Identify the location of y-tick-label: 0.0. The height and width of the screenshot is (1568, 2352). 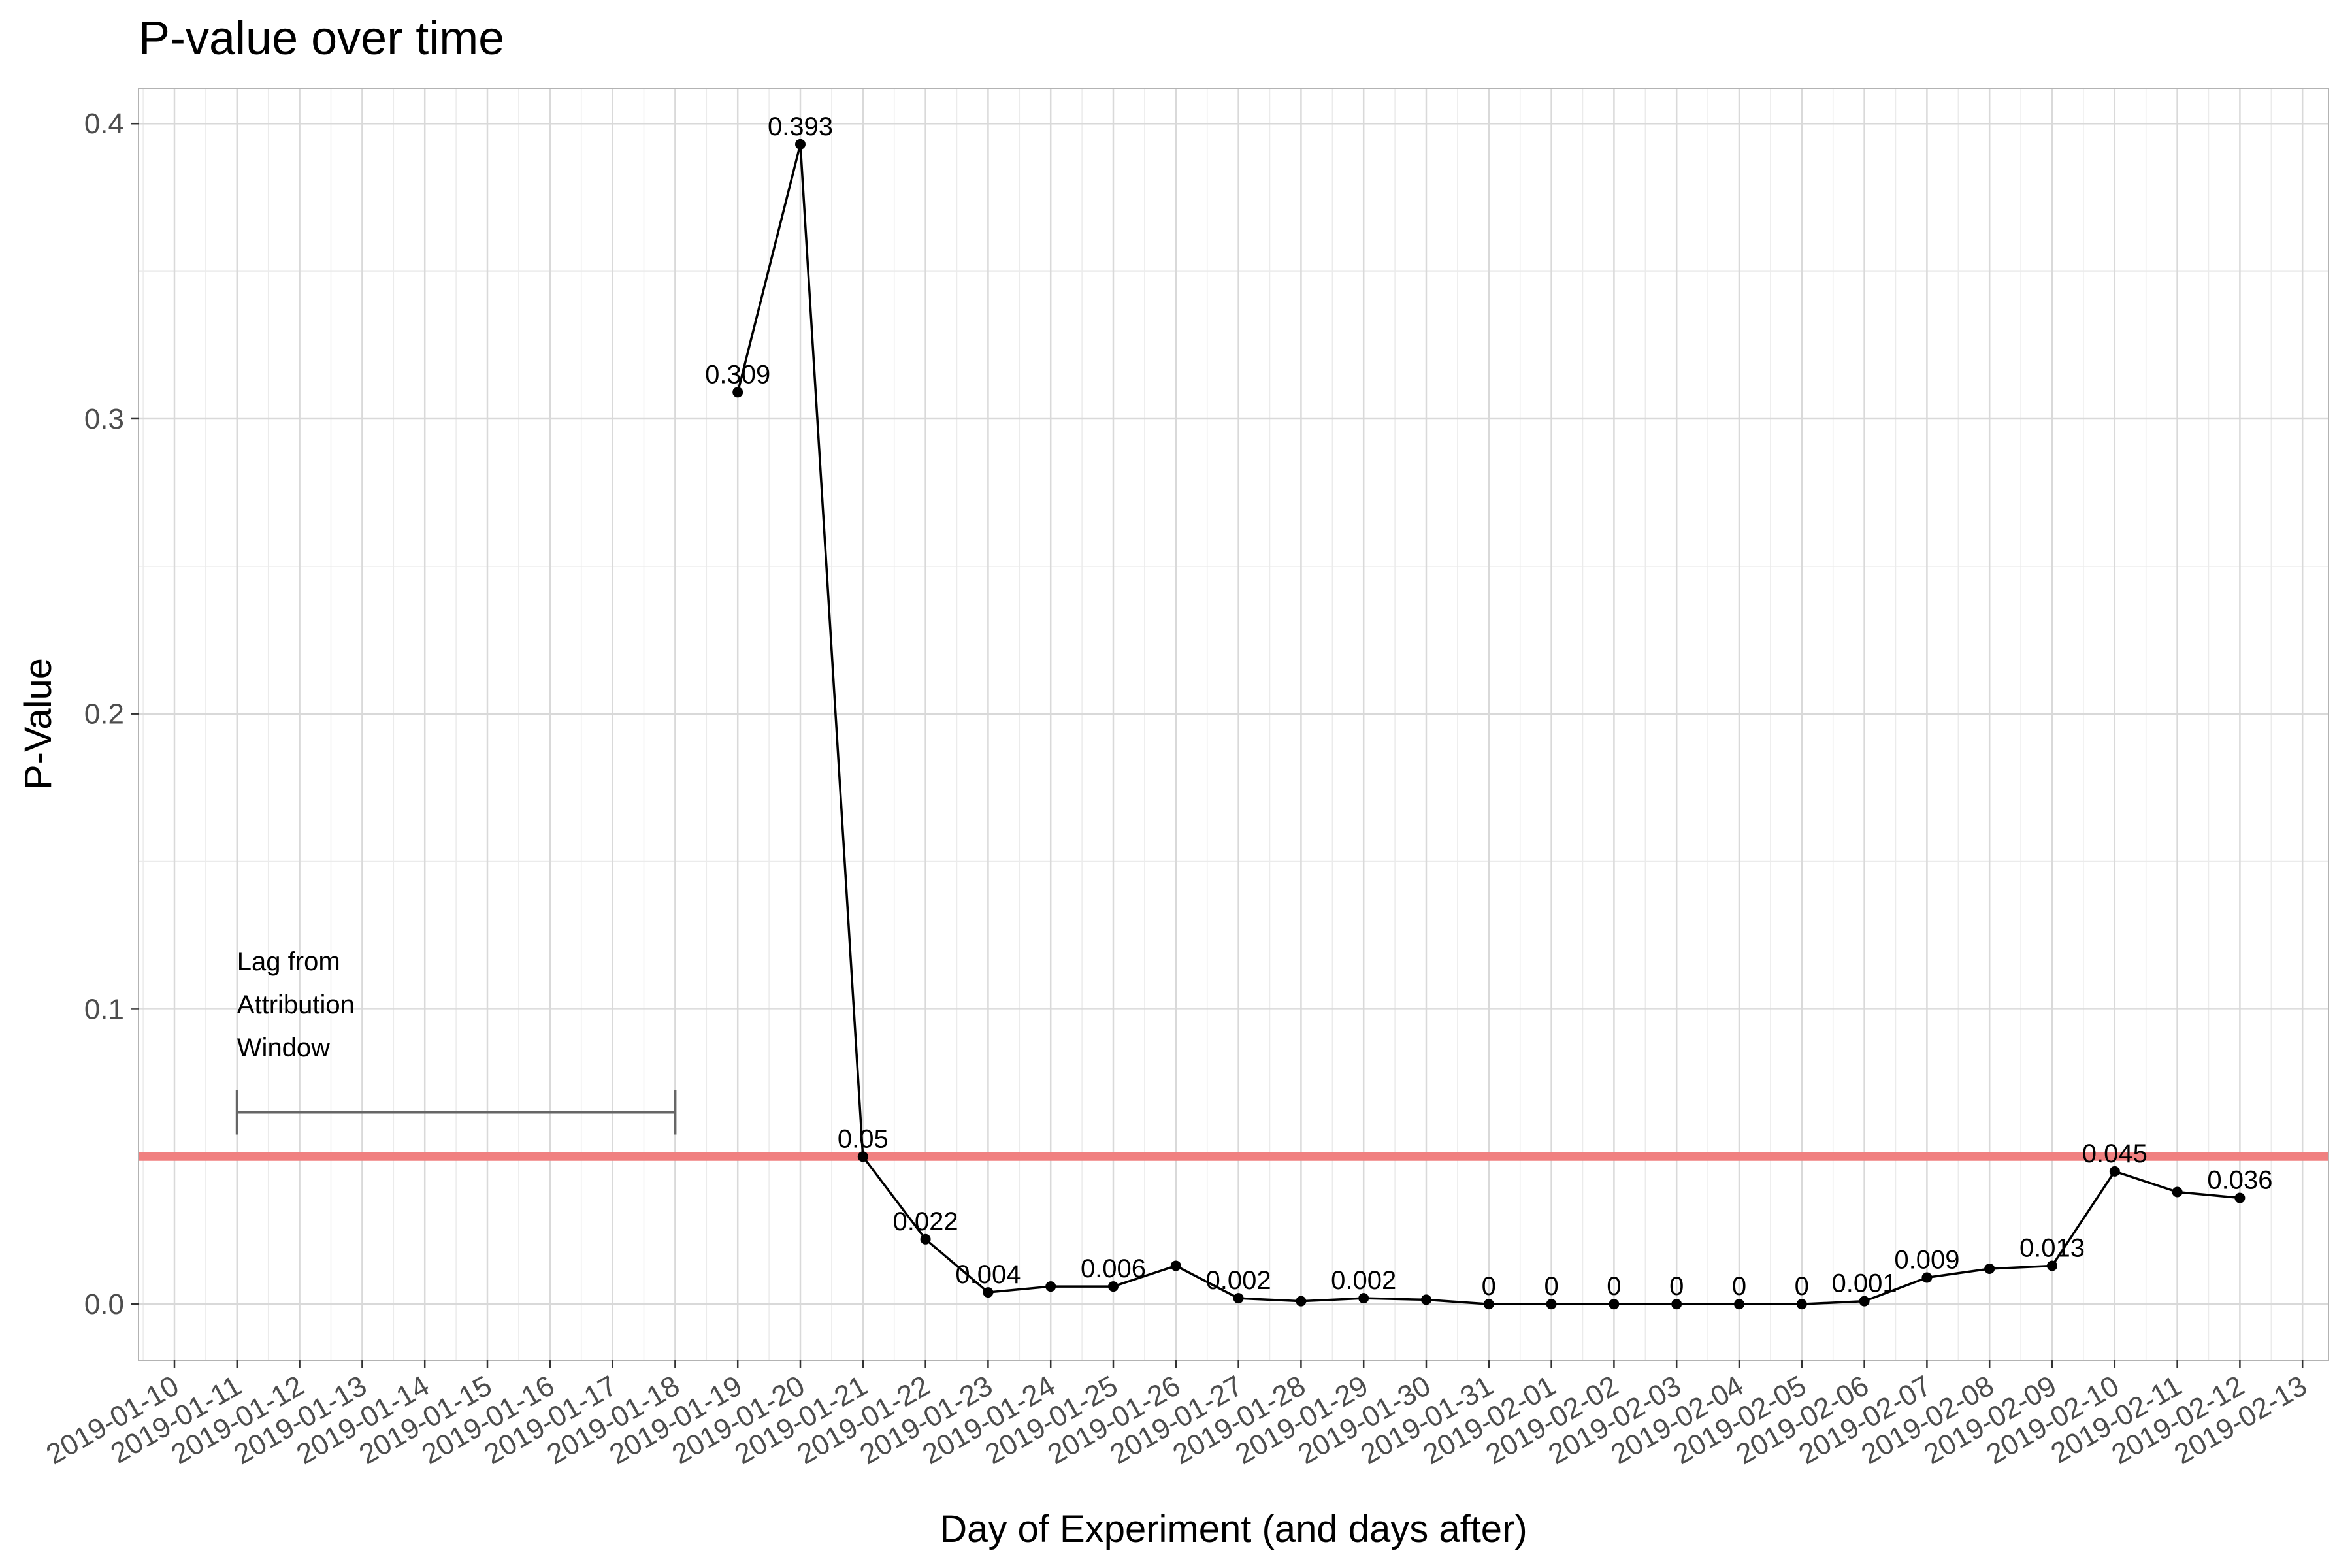
(104, 1304).